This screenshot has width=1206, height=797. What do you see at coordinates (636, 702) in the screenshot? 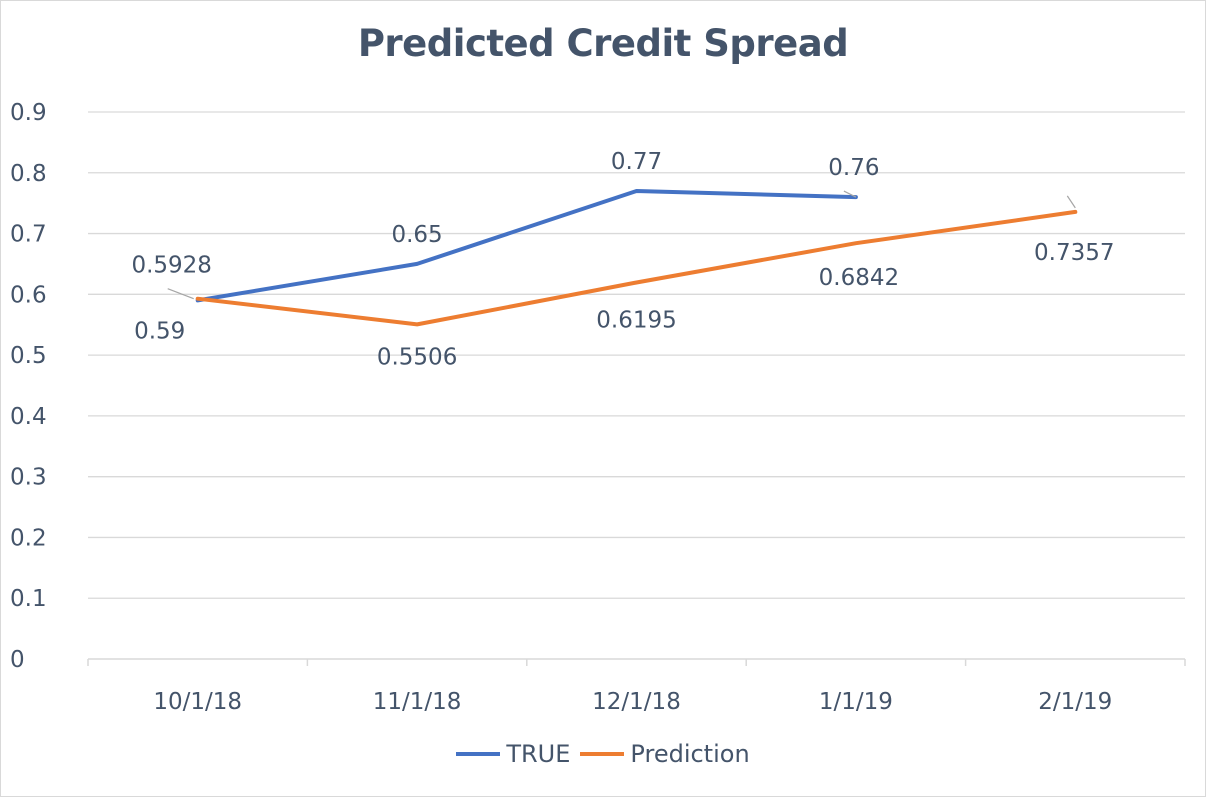
I see `x-tick-label: 12/1/18` at bounding box center [636, 702].